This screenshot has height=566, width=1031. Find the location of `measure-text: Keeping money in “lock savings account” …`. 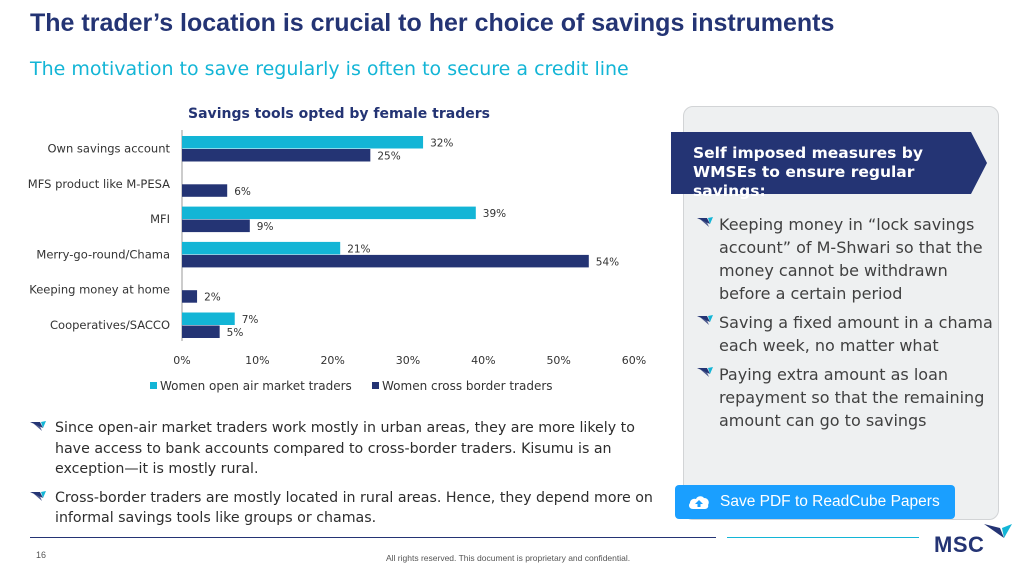

measure-text: Keeping money in “lock savings account” … is located at coordinates (851, 259).